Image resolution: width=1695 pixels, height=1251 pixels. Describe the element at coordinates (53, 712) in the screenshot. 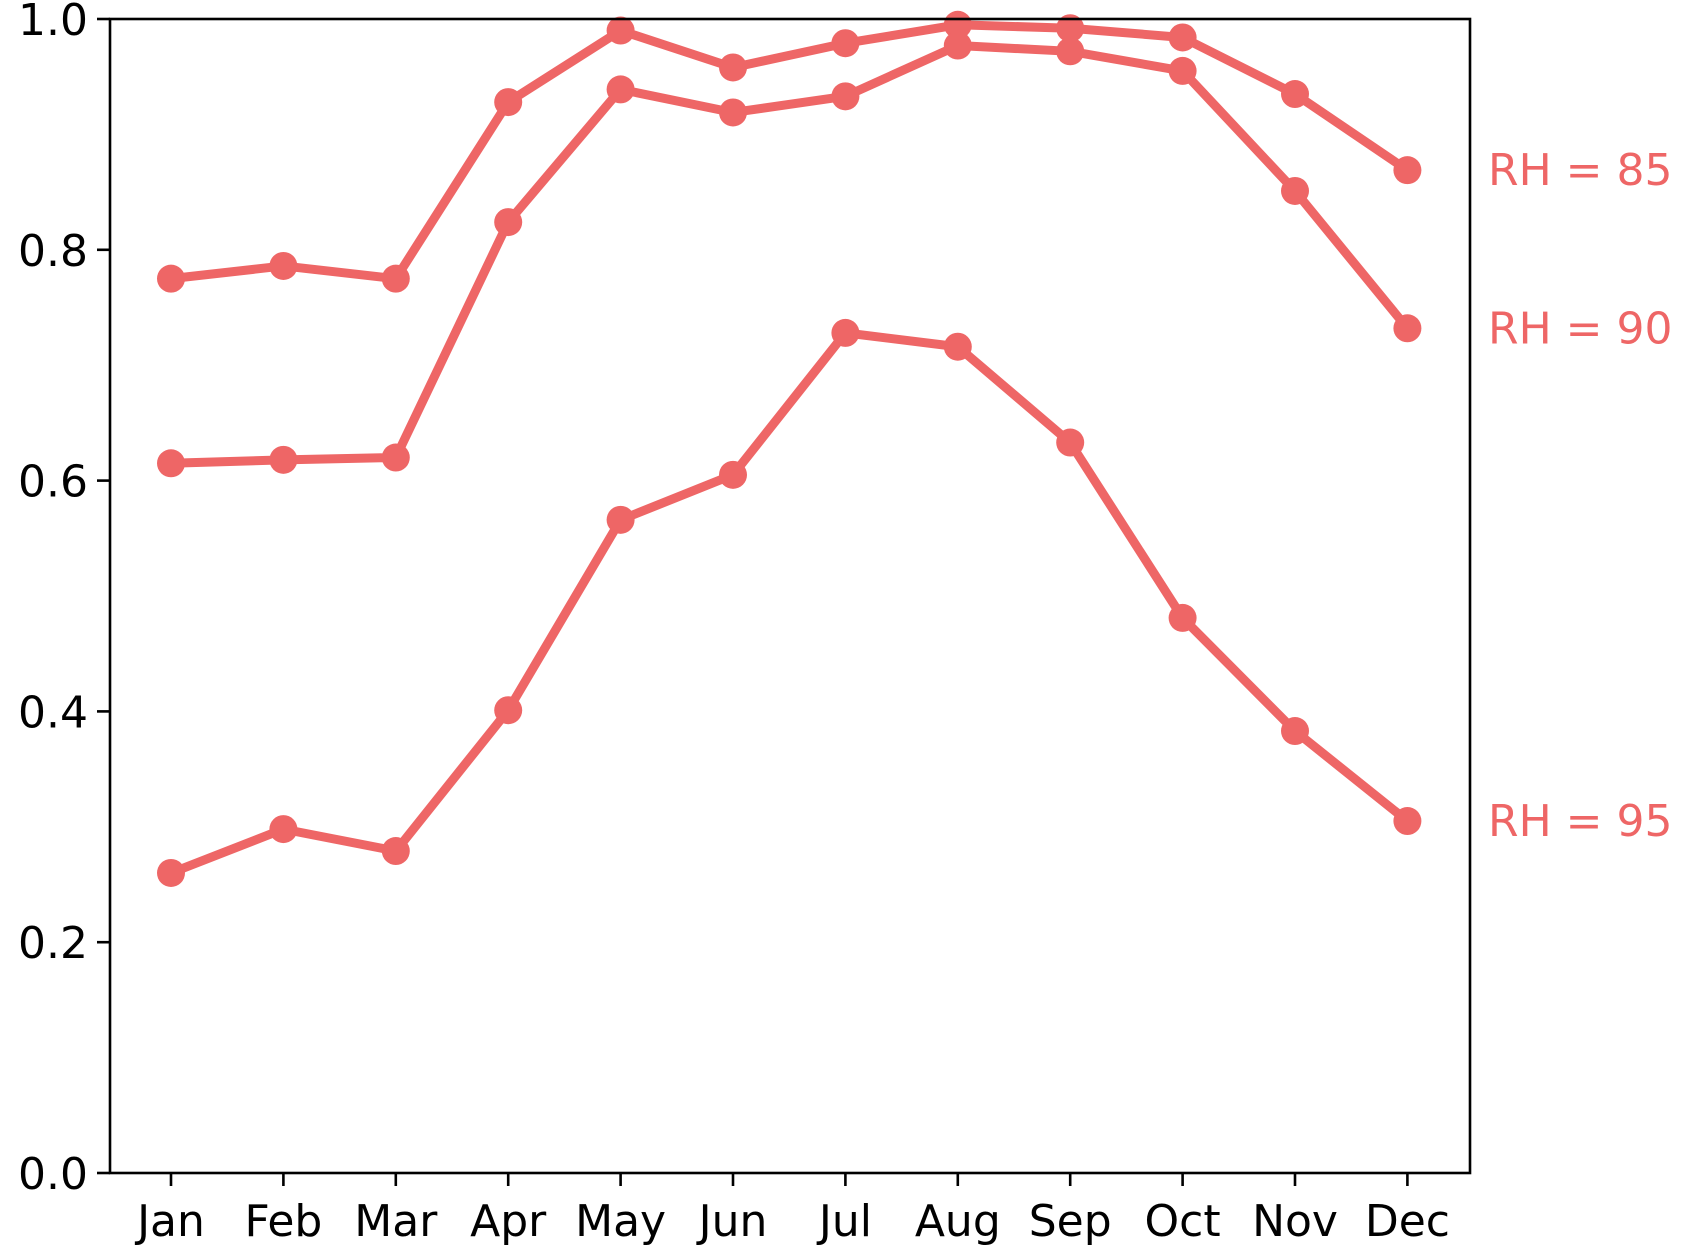

I see `y-tick-label: 0.4` at that location.